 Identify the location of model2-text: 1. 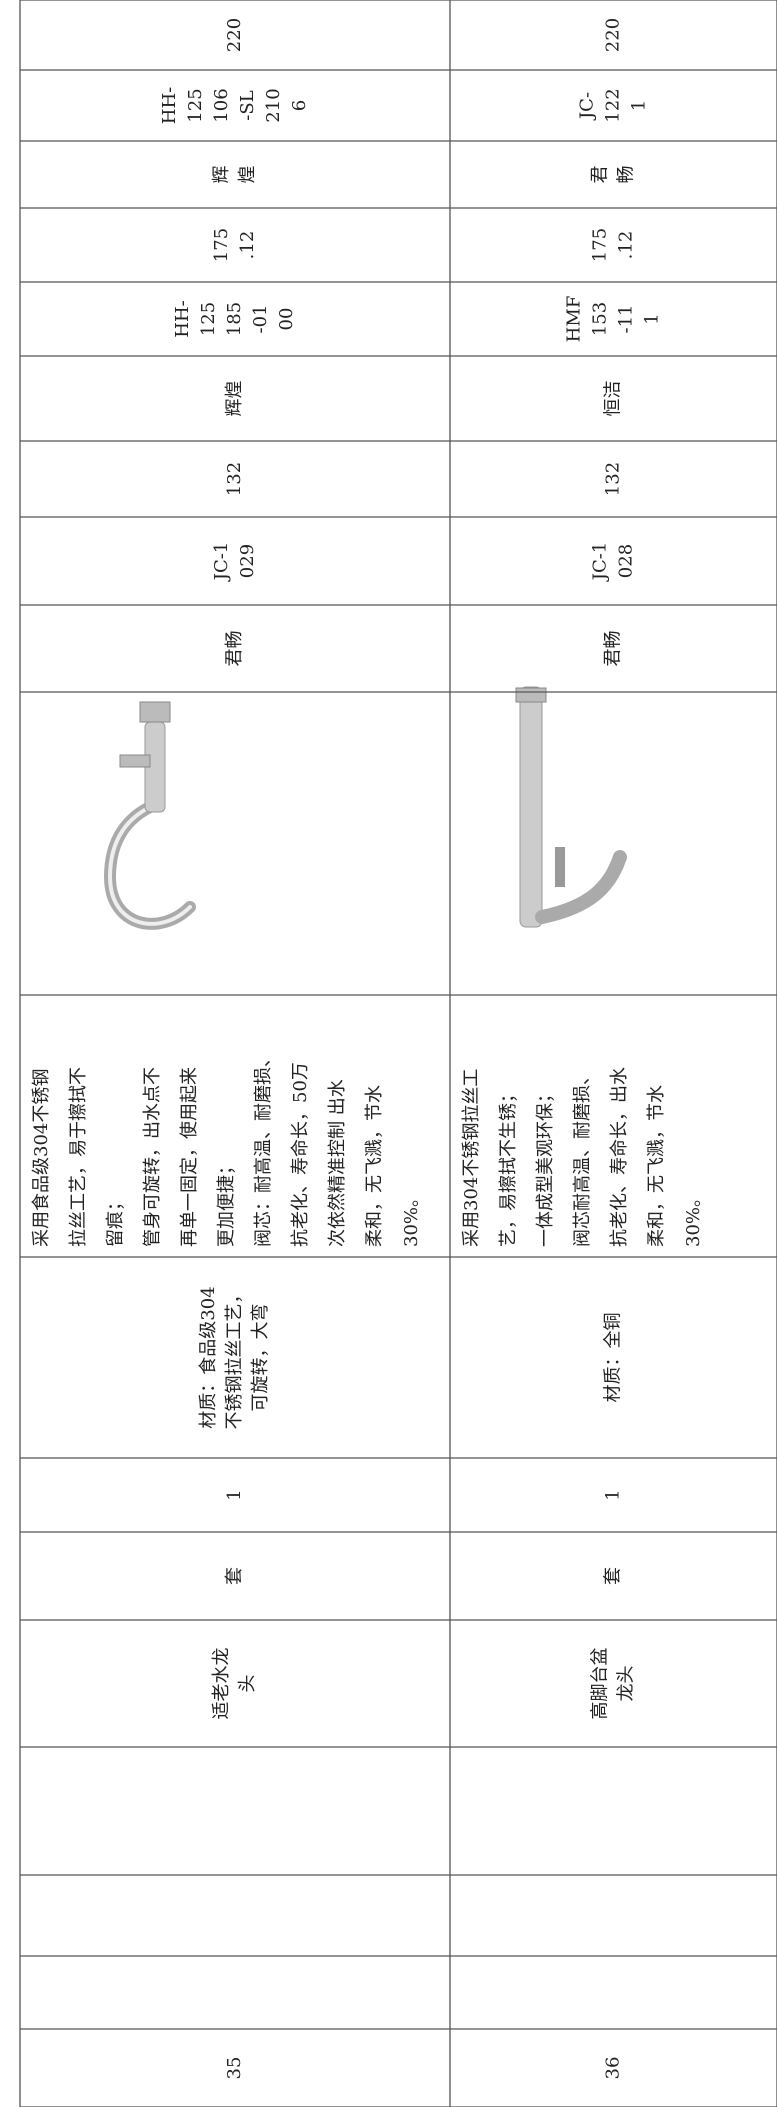
(652, 318).